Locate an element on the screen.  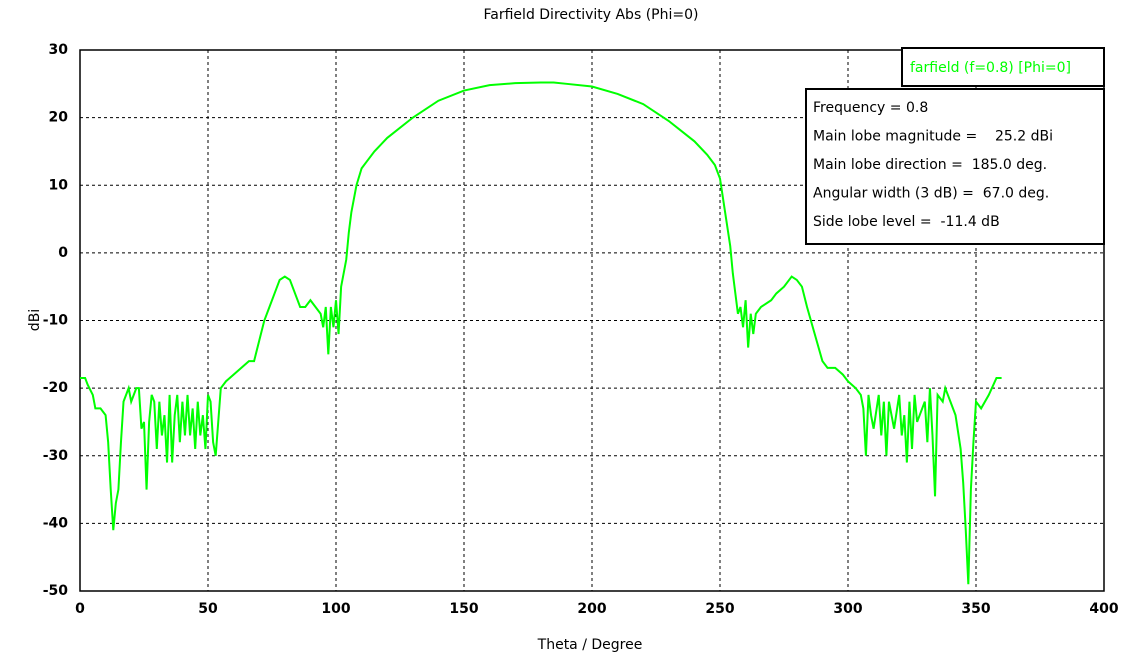
x-tick-label: 150 is located at coordinates (463, 609).